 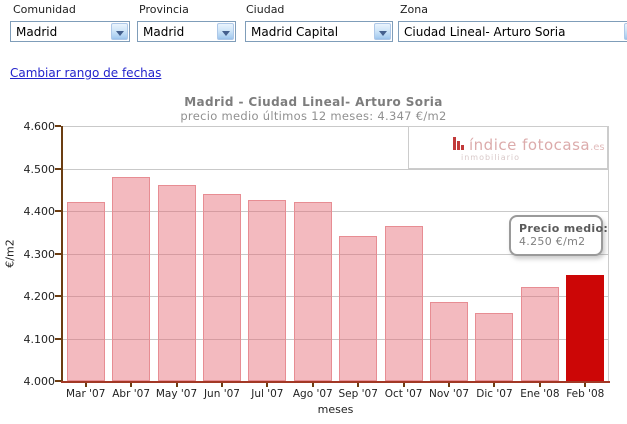 I want to click on x-tick-label: Dic '07, so click(x=494, y=394).